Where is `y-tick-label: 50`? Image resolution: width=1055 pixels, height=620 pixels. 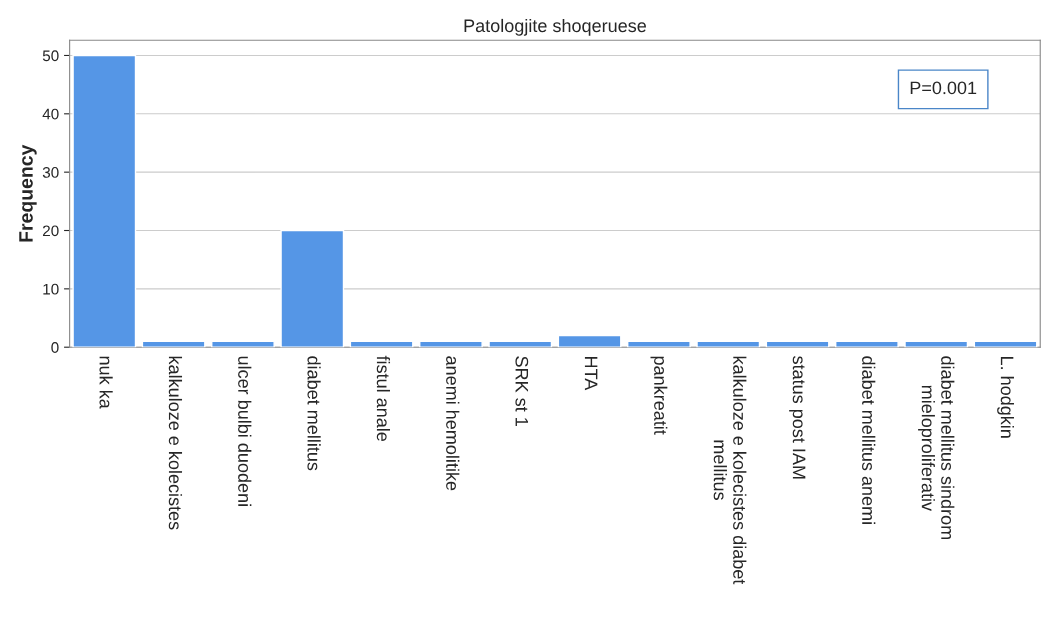
y-tick-label: 50 is located at coordinates (50, 56).